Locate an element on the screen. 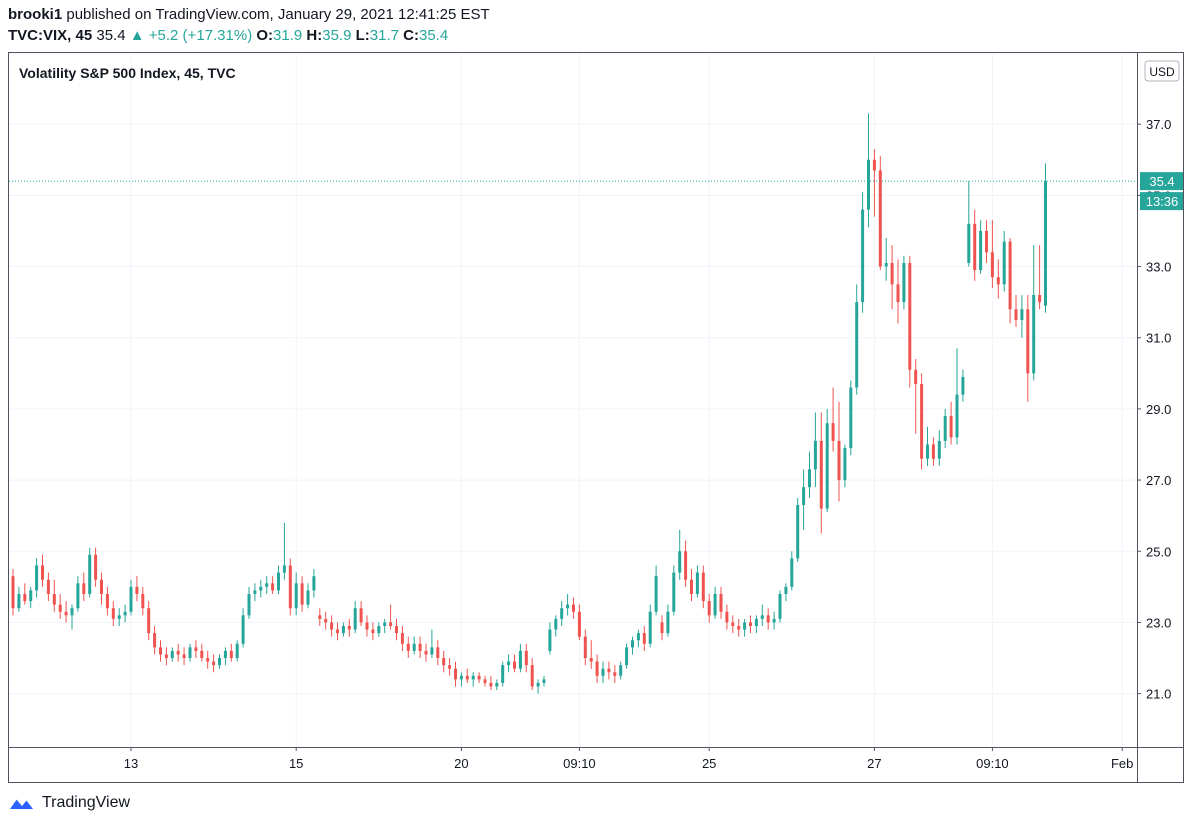 This screenshot has width=1200, height=827. footer-brand: TradingView is located at coordinates (86, 802).